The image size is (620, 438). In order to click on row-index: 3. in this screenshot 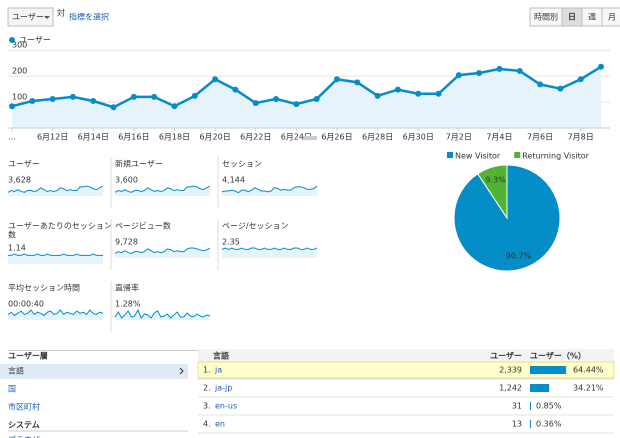, I will do `click(207, 406)`.